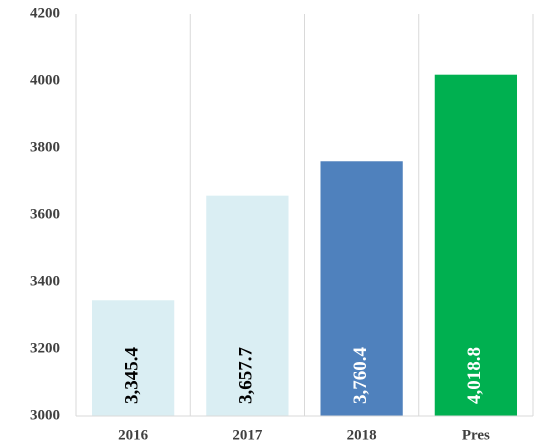 This screenshot has height=448, width=535. What do you see at coordinates (45, 147) in the screenshot?
I see `y-tick-label: 3800` at bounding box center [45, 147].